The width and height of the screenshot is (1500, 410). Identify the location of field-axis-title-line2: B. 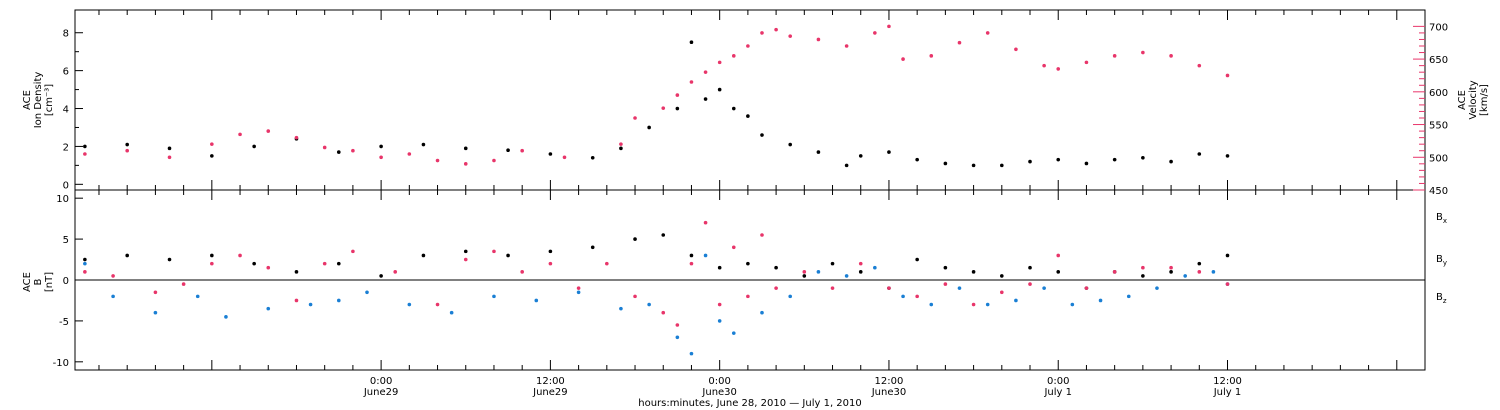
(38, 281).